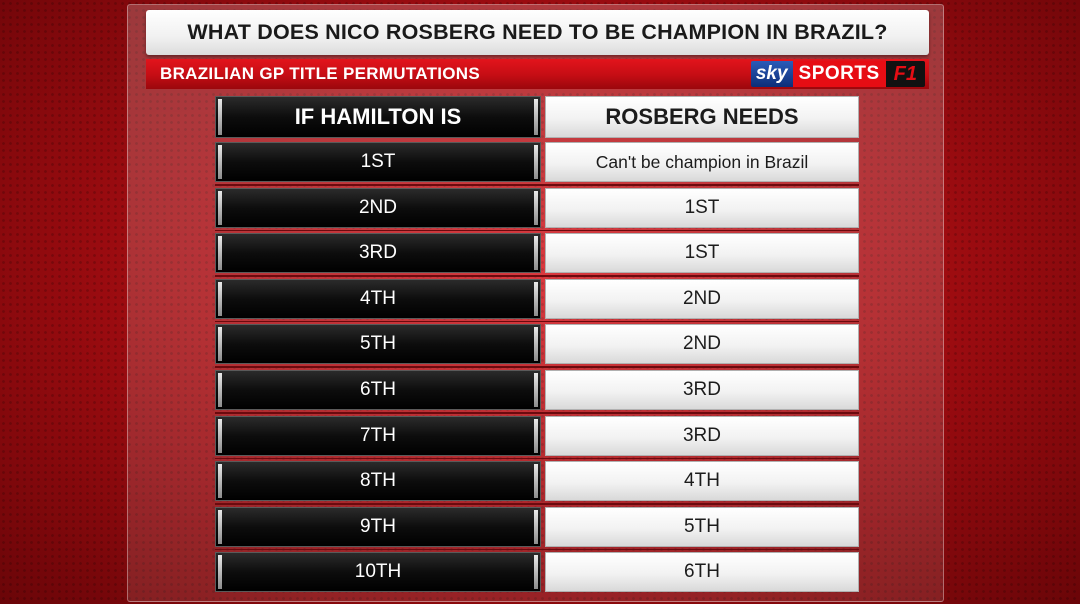 The image size is (1080, 604). What do you see at coordinates (702, 162) in the screenshot?
I see `rosberg-needs-cell: Can't be champion in Brazil` at bounding box center [702, 162].